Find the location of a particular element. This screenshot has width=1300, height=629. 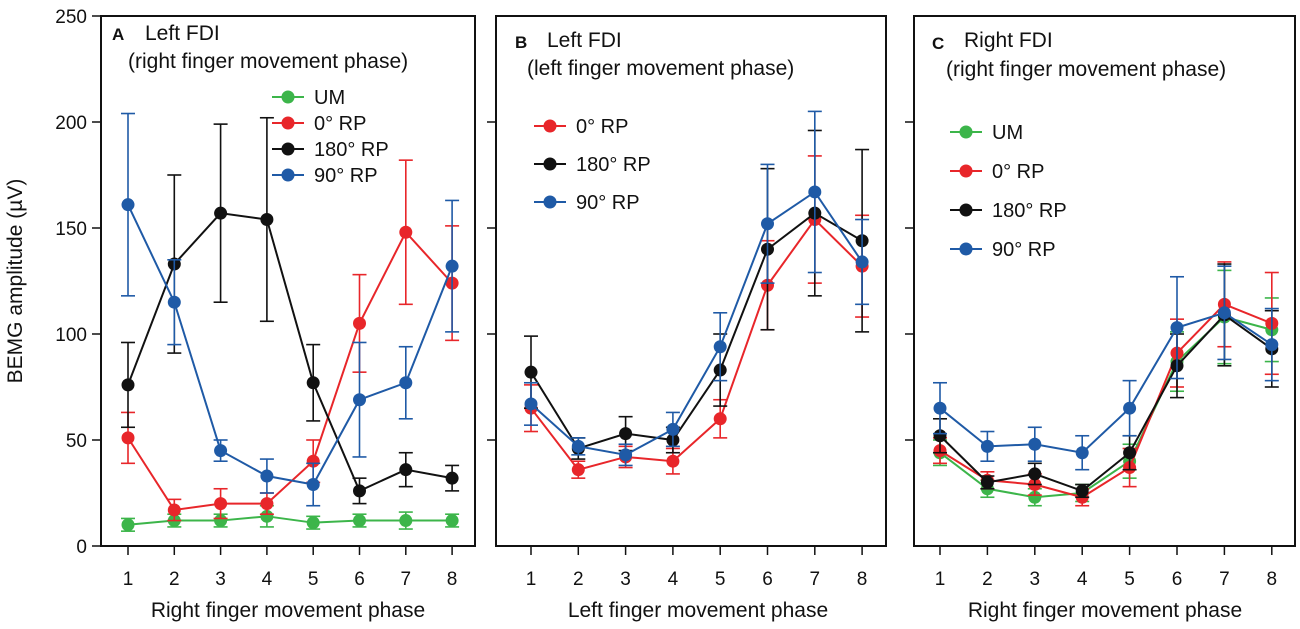

panel-b-legend-label-180deg-rp: 180° RP is located at coordinates (613, 165).